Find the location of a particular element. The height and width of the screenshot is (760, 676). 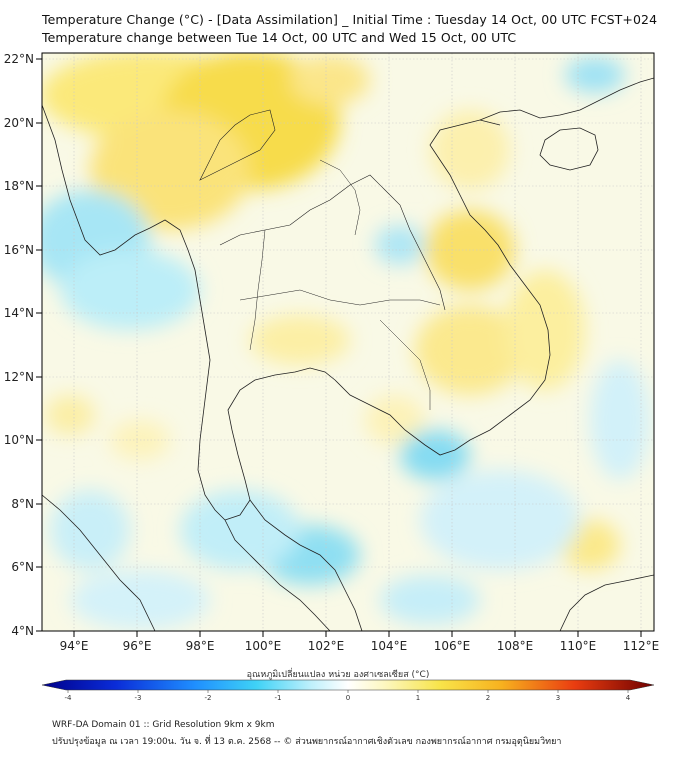

lat-label: 18°N is located at coordinates (19, 186).